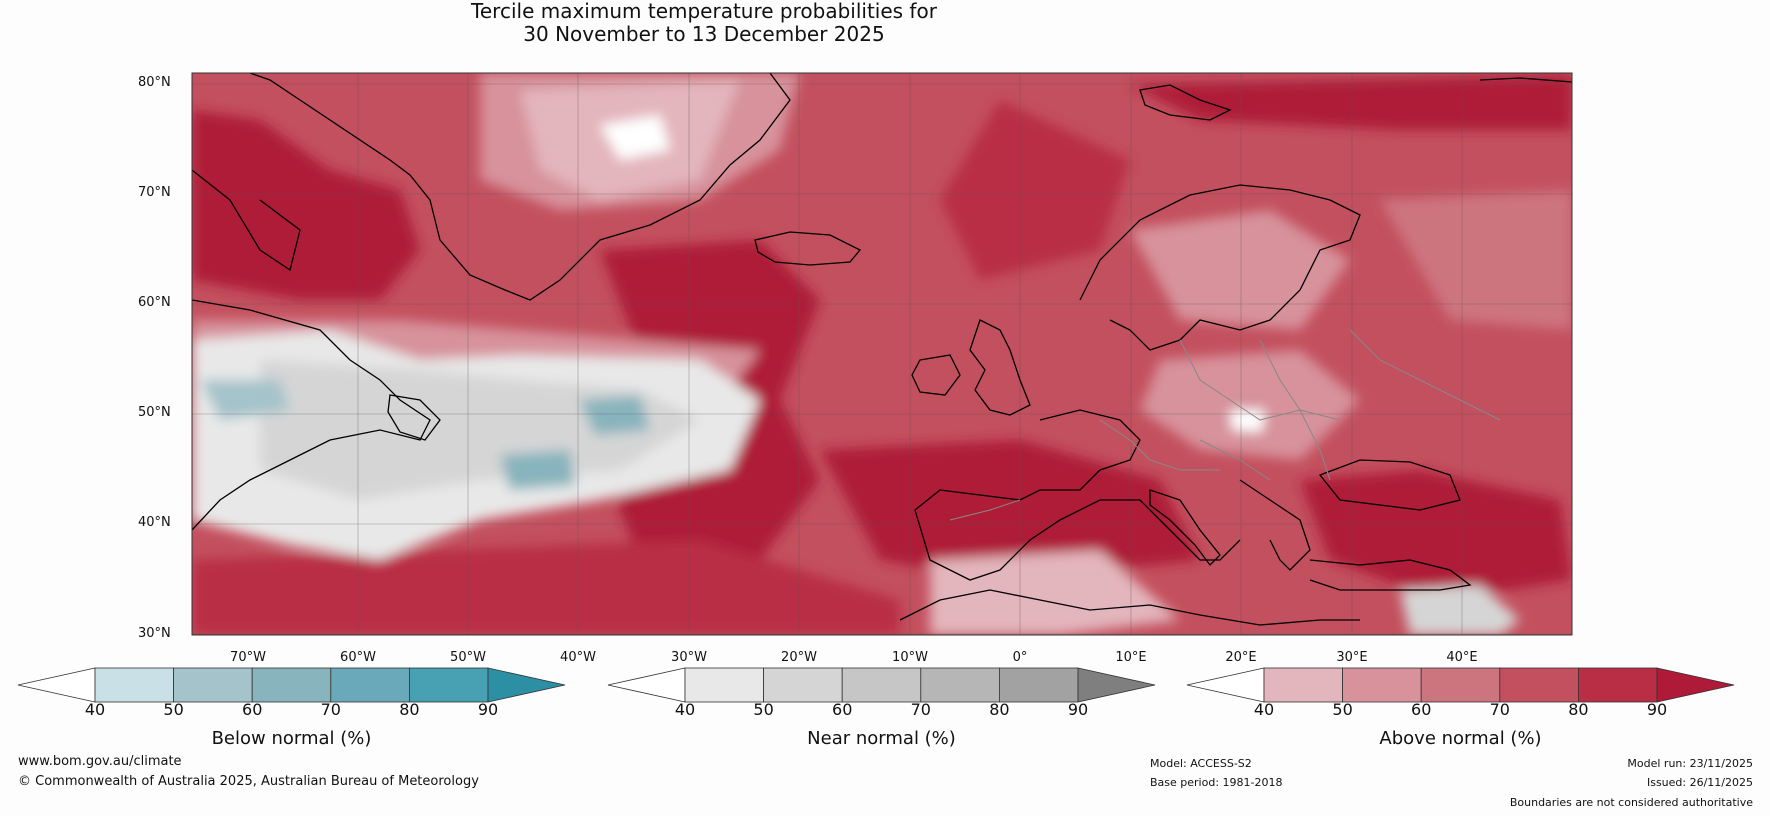 This screenshot has height=816, width=1770. I want to click on newfoundland-coast, so click(414, 417).